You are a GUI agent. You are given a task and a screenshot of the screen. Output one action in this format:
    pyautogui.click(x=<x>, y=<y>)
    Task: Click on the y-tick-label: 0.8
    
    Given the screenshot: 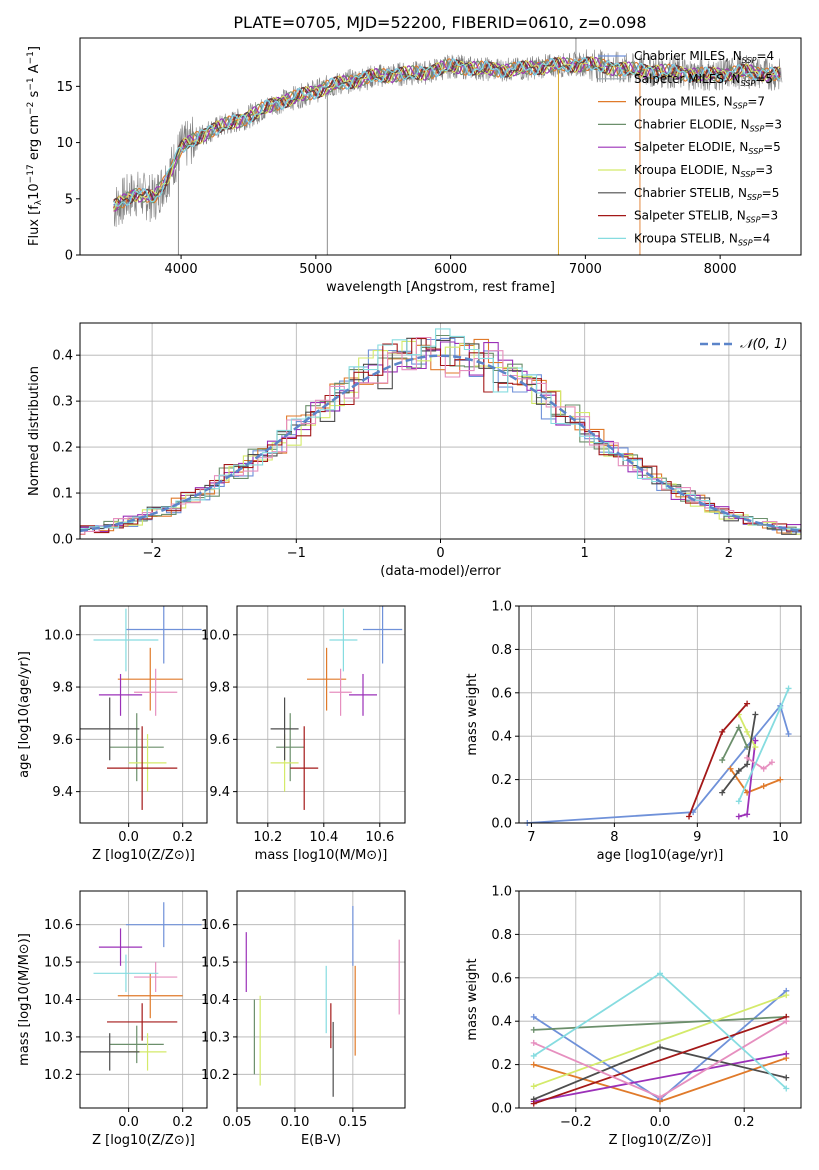 What is the action you would take?
    pyautogui.click(x=501, y=935)
    